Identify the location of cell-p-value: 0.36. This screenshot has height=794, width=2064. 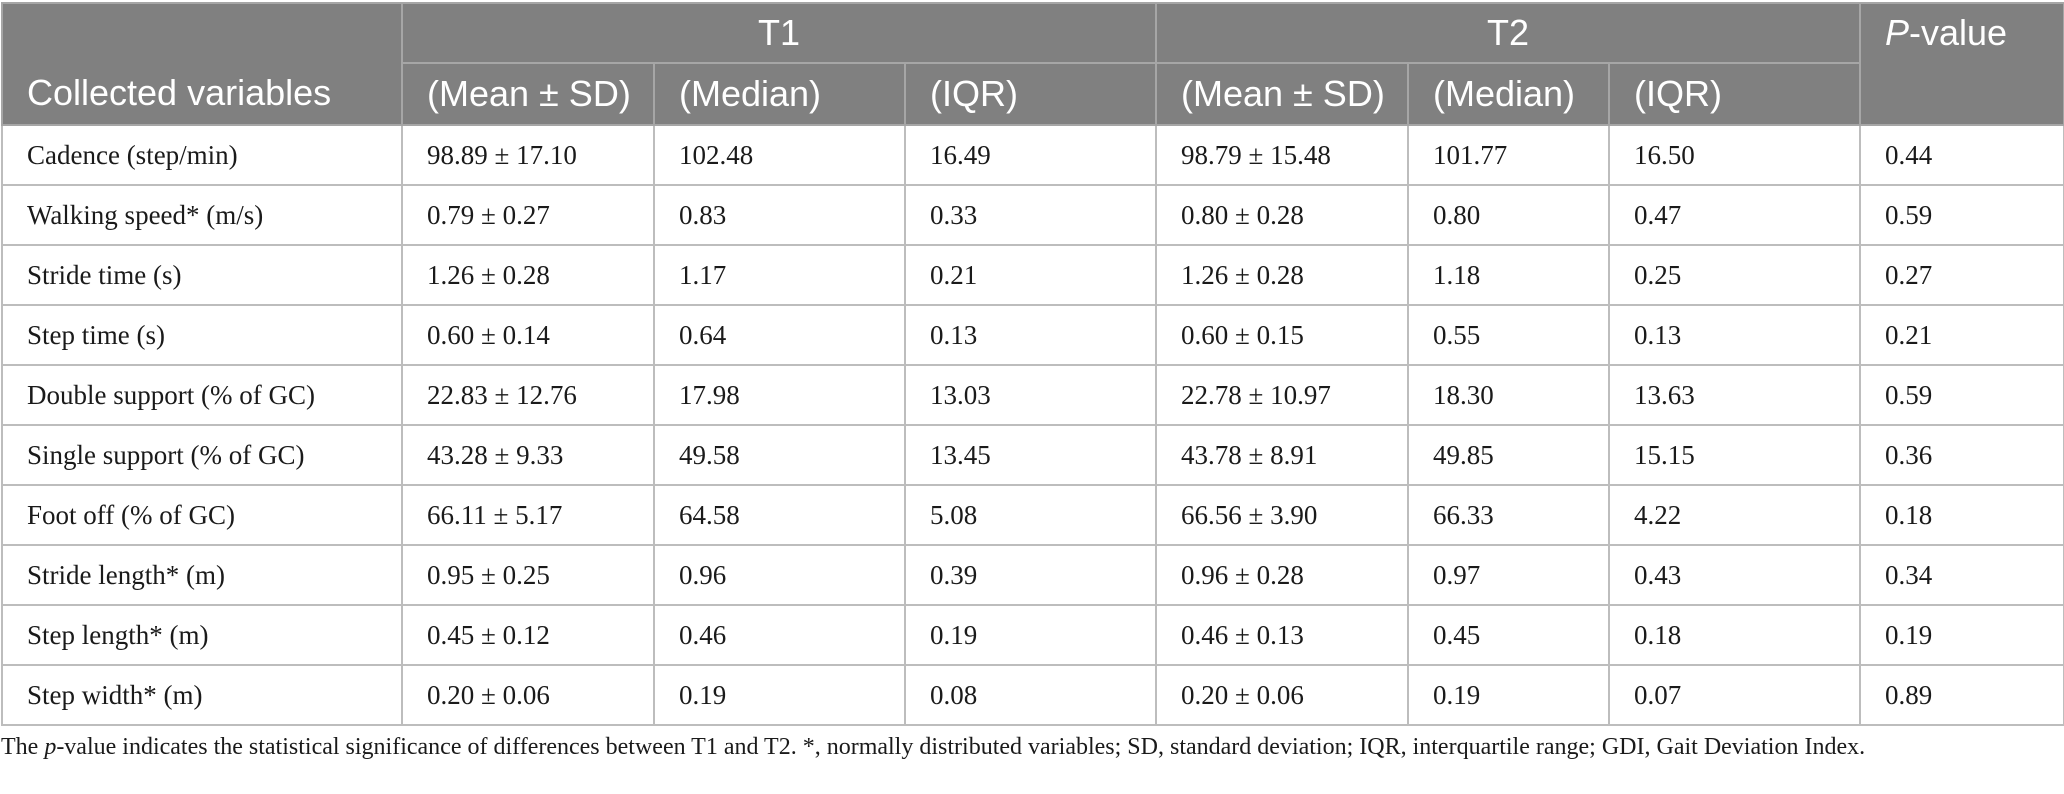
(1961, 455).